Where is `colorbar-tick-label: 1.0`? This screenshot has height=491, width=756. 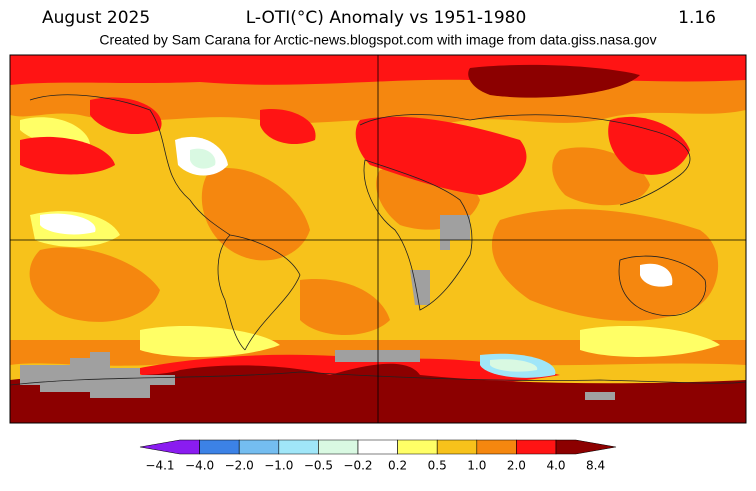 colorbar-tick-label: 1.0 is located at coordinates (476, 466).